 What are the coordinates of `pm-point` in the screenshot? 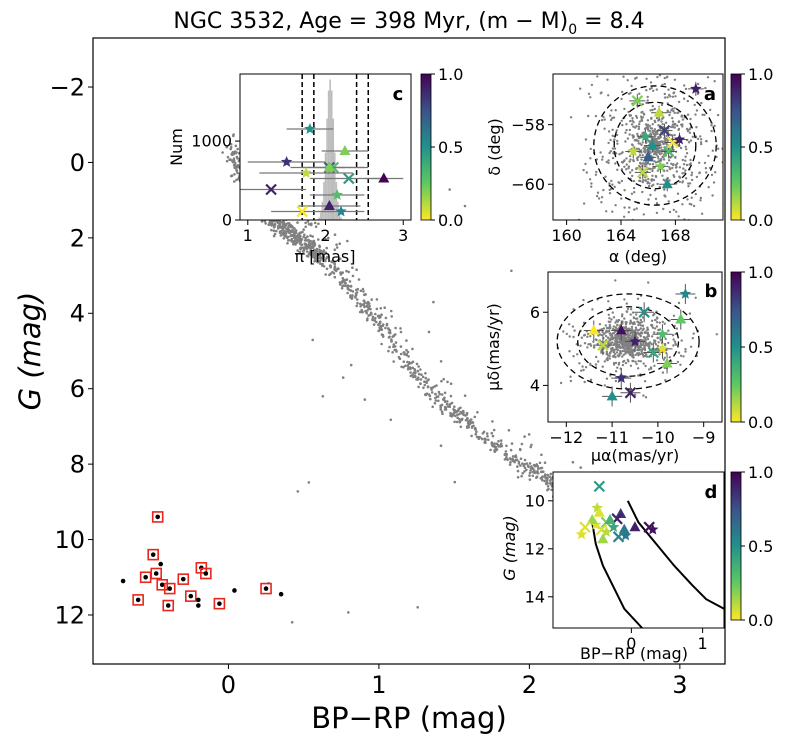 It's located at (685, 293).